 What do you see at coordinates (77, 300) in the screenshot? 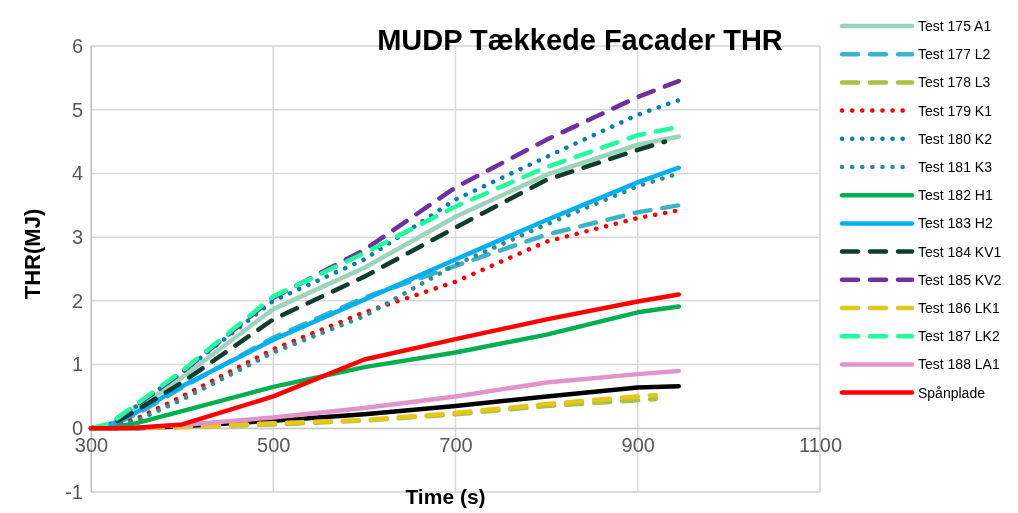
I see `y-tick-label: 2` at bounding box center [77, 300].